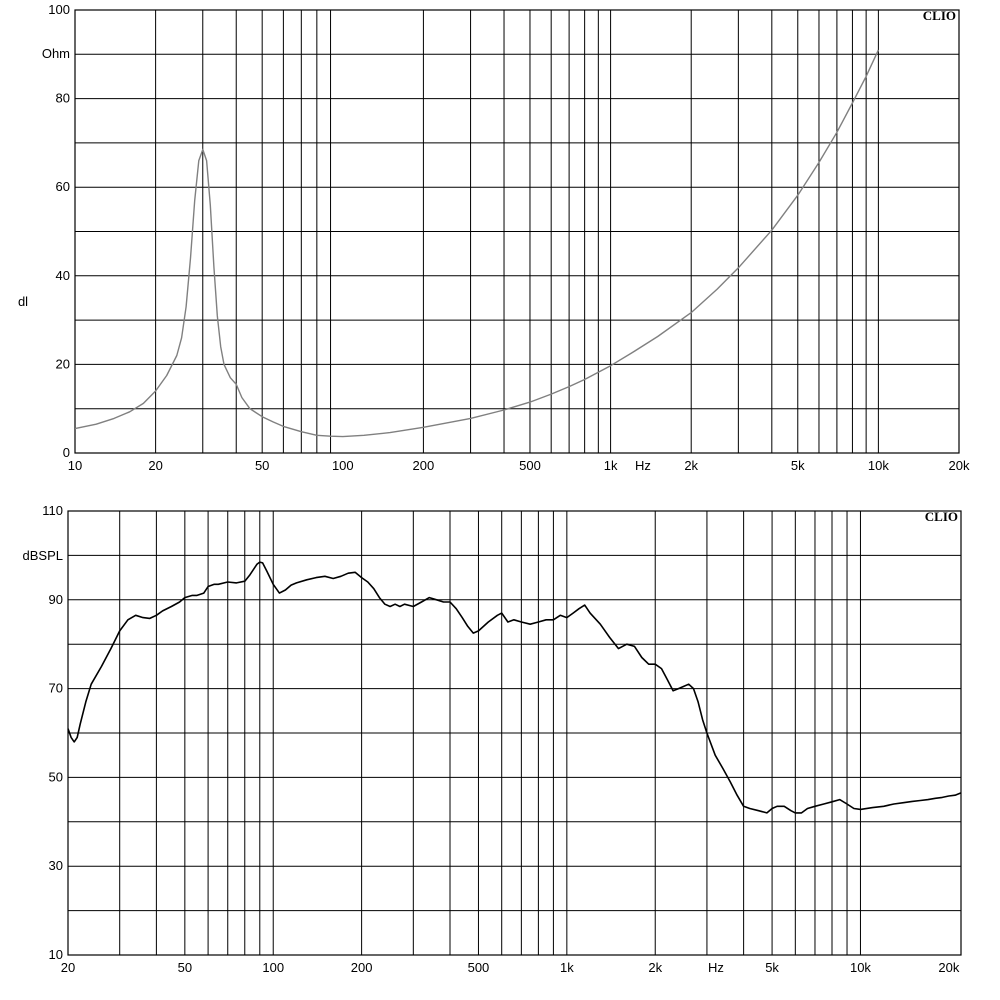  Describe the element at coordinates (52, 510) in the screenshot. I see `y-tick-label: 110` at that location.